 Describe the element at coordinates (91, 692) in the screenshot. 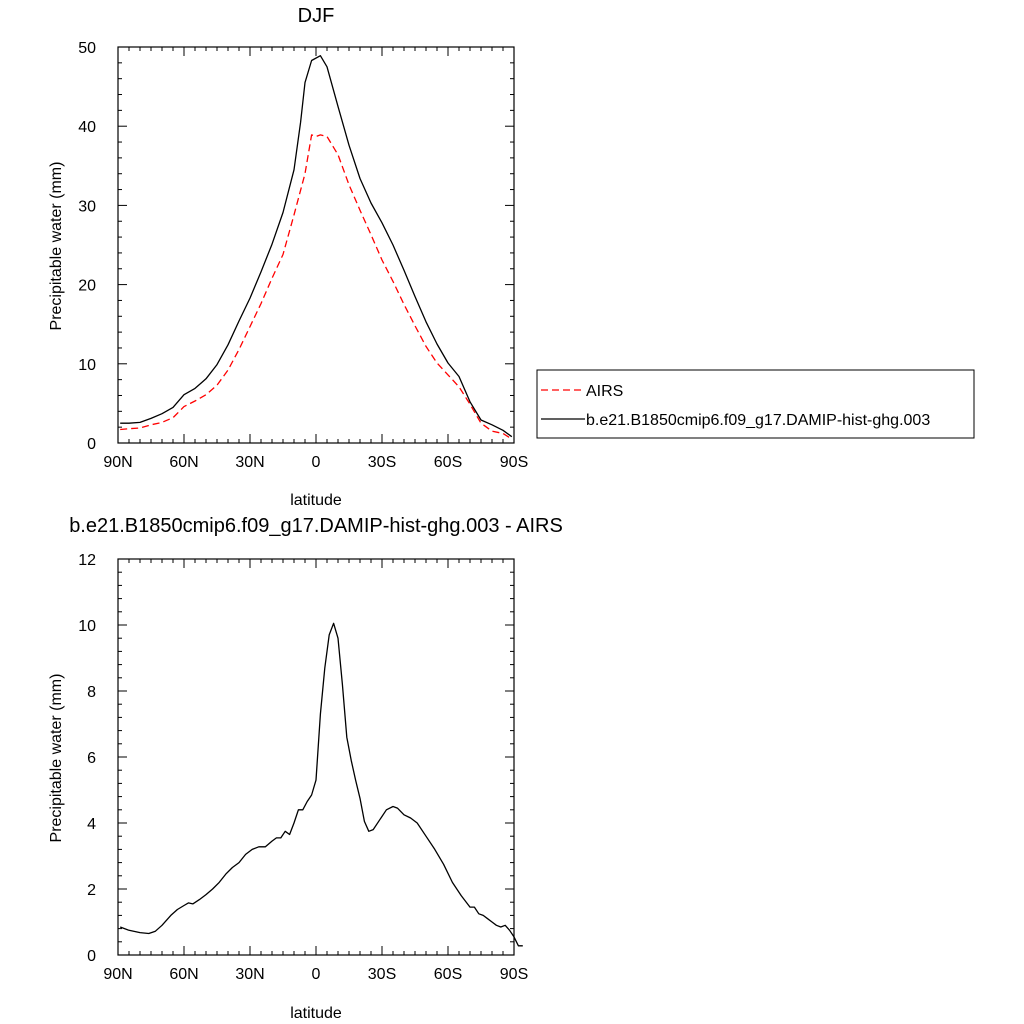

I see `y-tick-label: 8` at that location.